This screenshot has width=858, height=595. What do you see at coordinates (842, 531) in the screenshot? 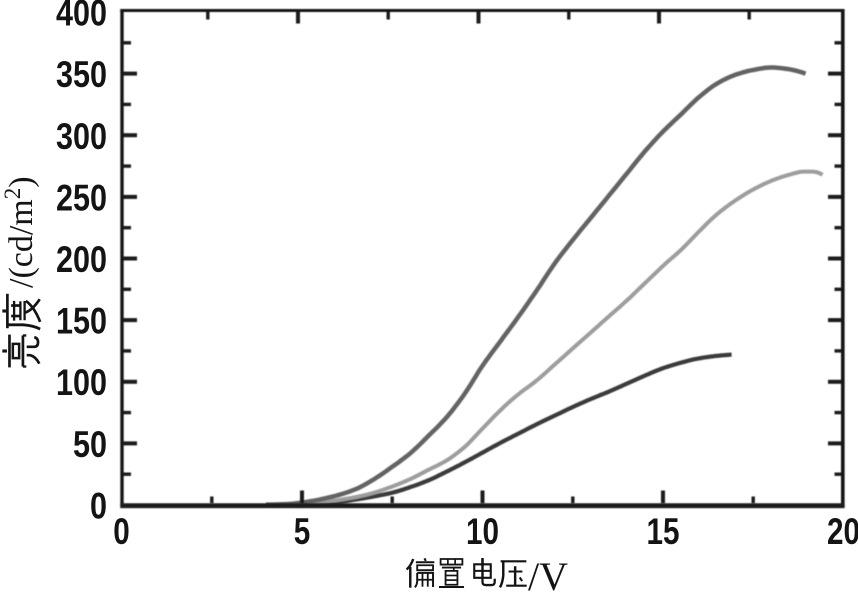
I see `svg-text: 20` at bounding box center [842, 531].